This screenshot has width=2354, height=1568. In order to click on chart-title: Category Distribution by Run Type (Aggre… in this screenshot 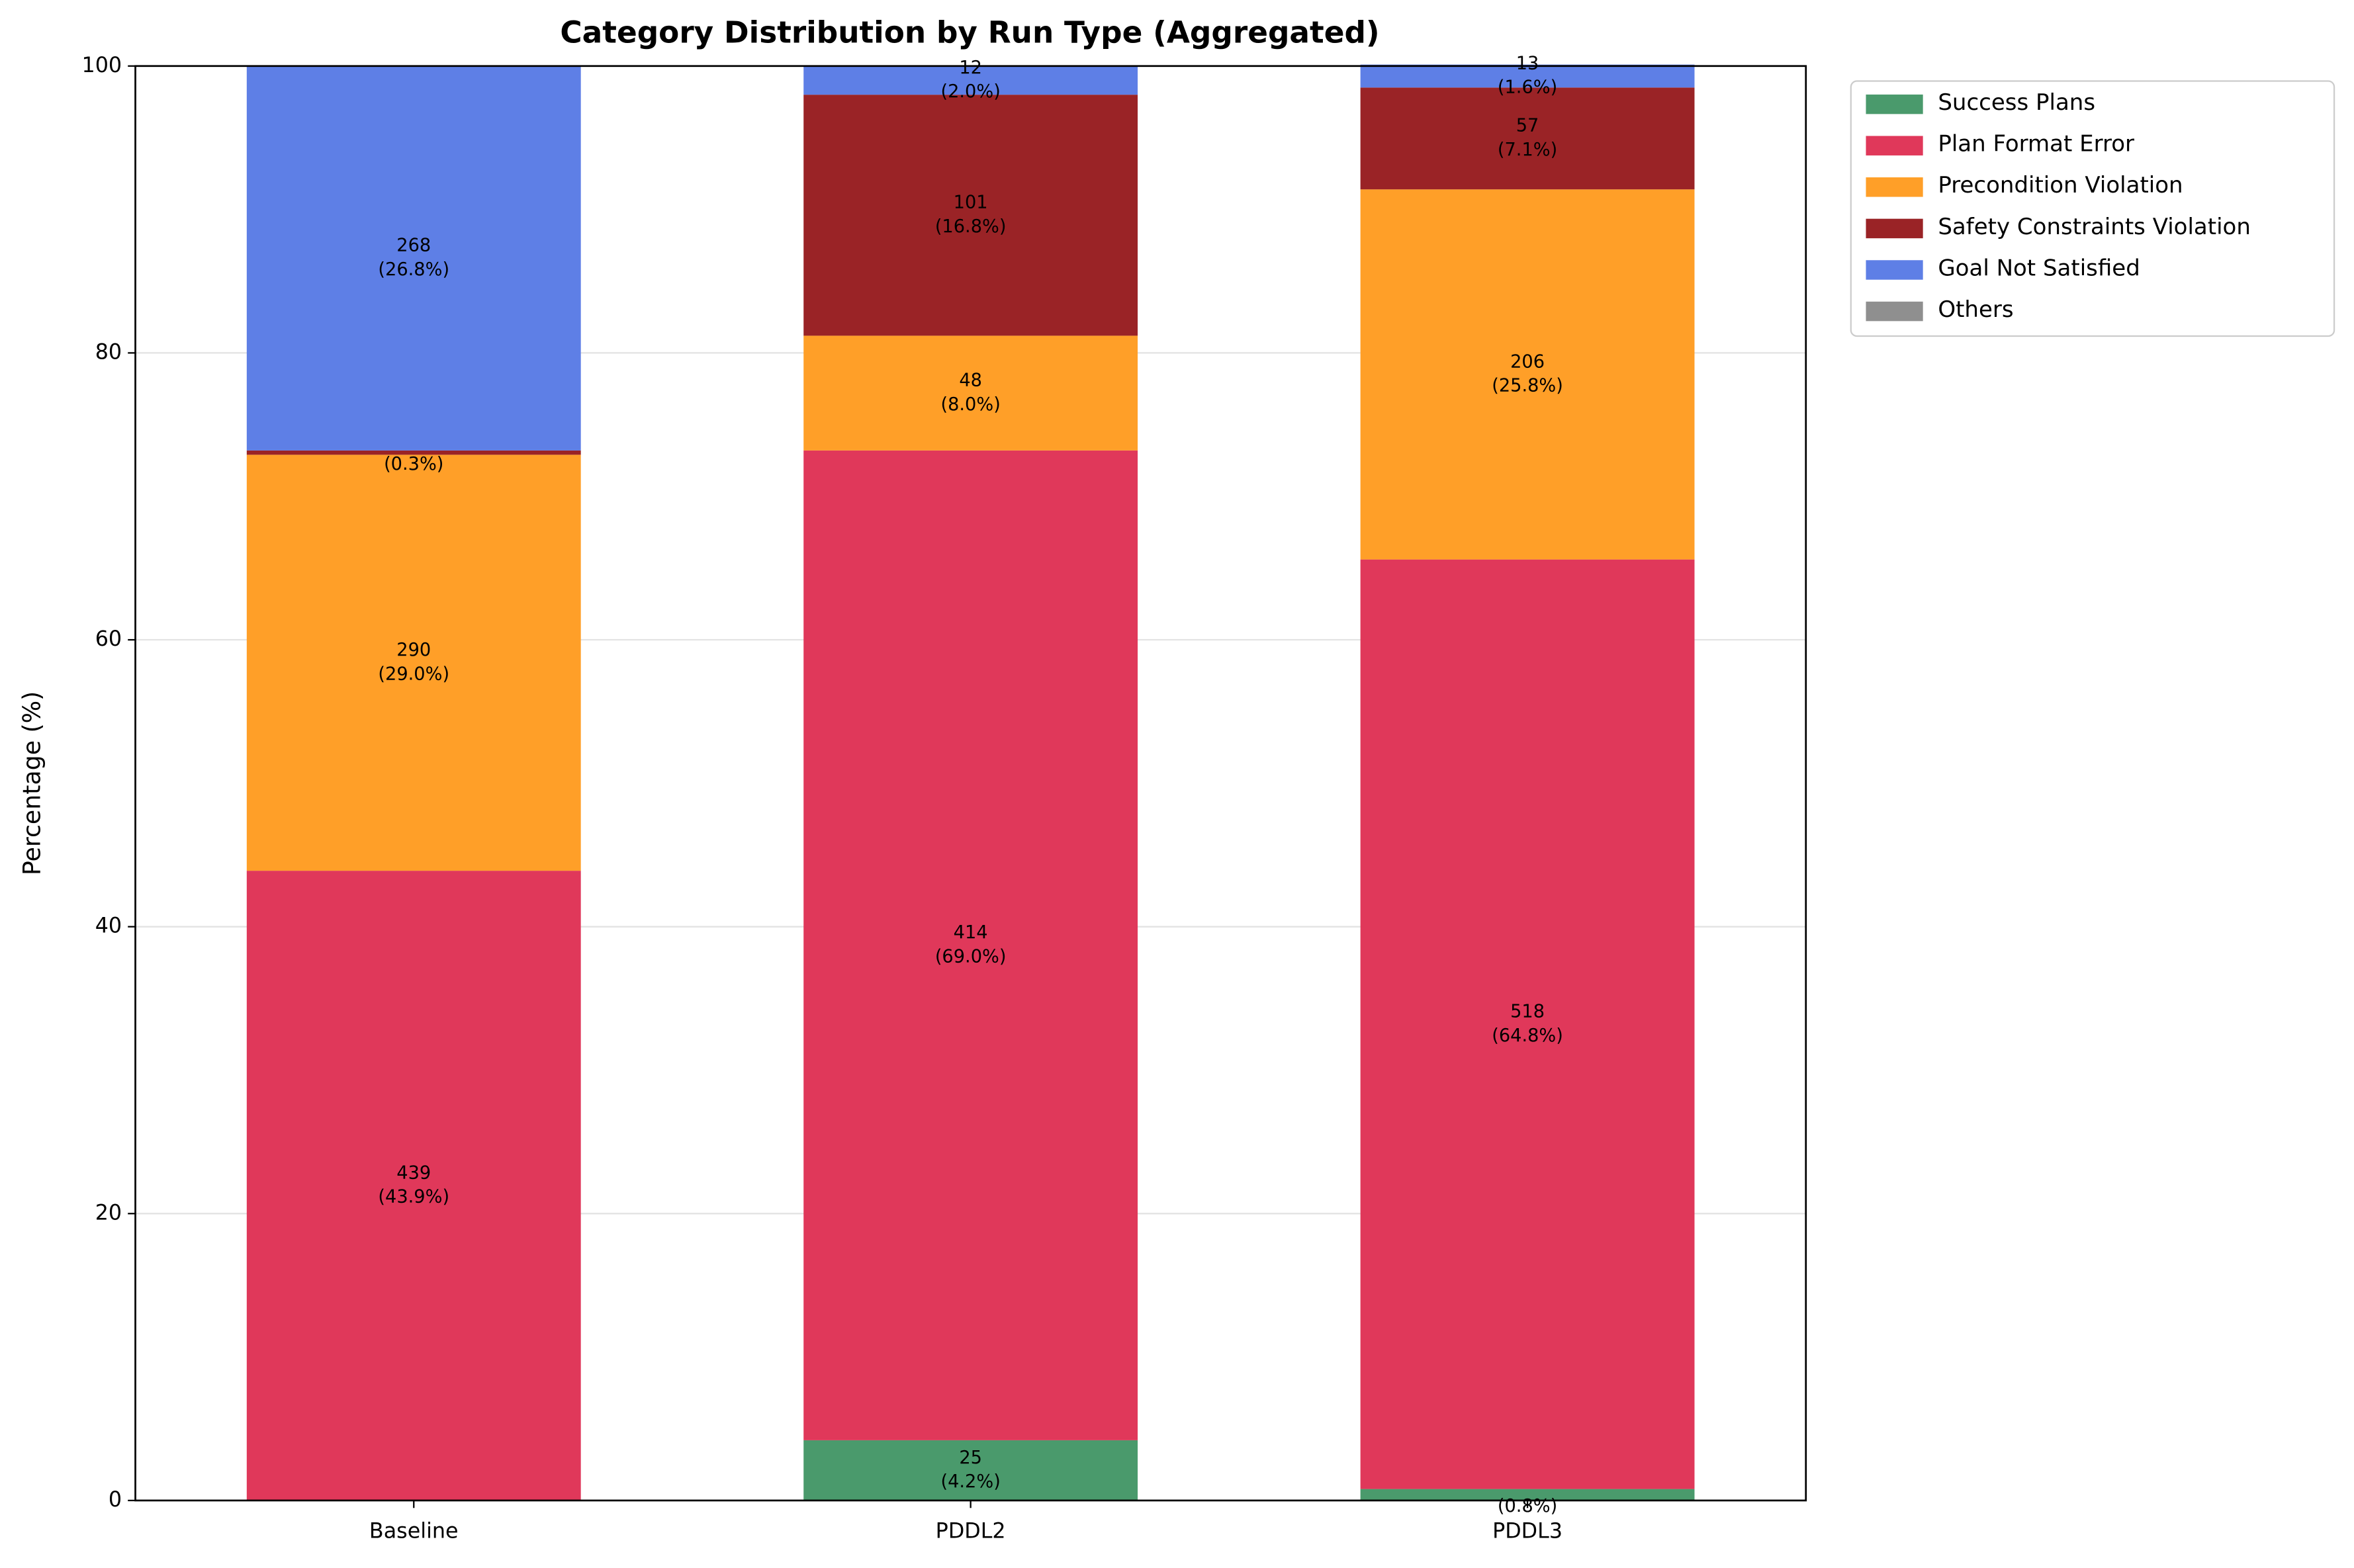, I will do `click(969, 32)`.